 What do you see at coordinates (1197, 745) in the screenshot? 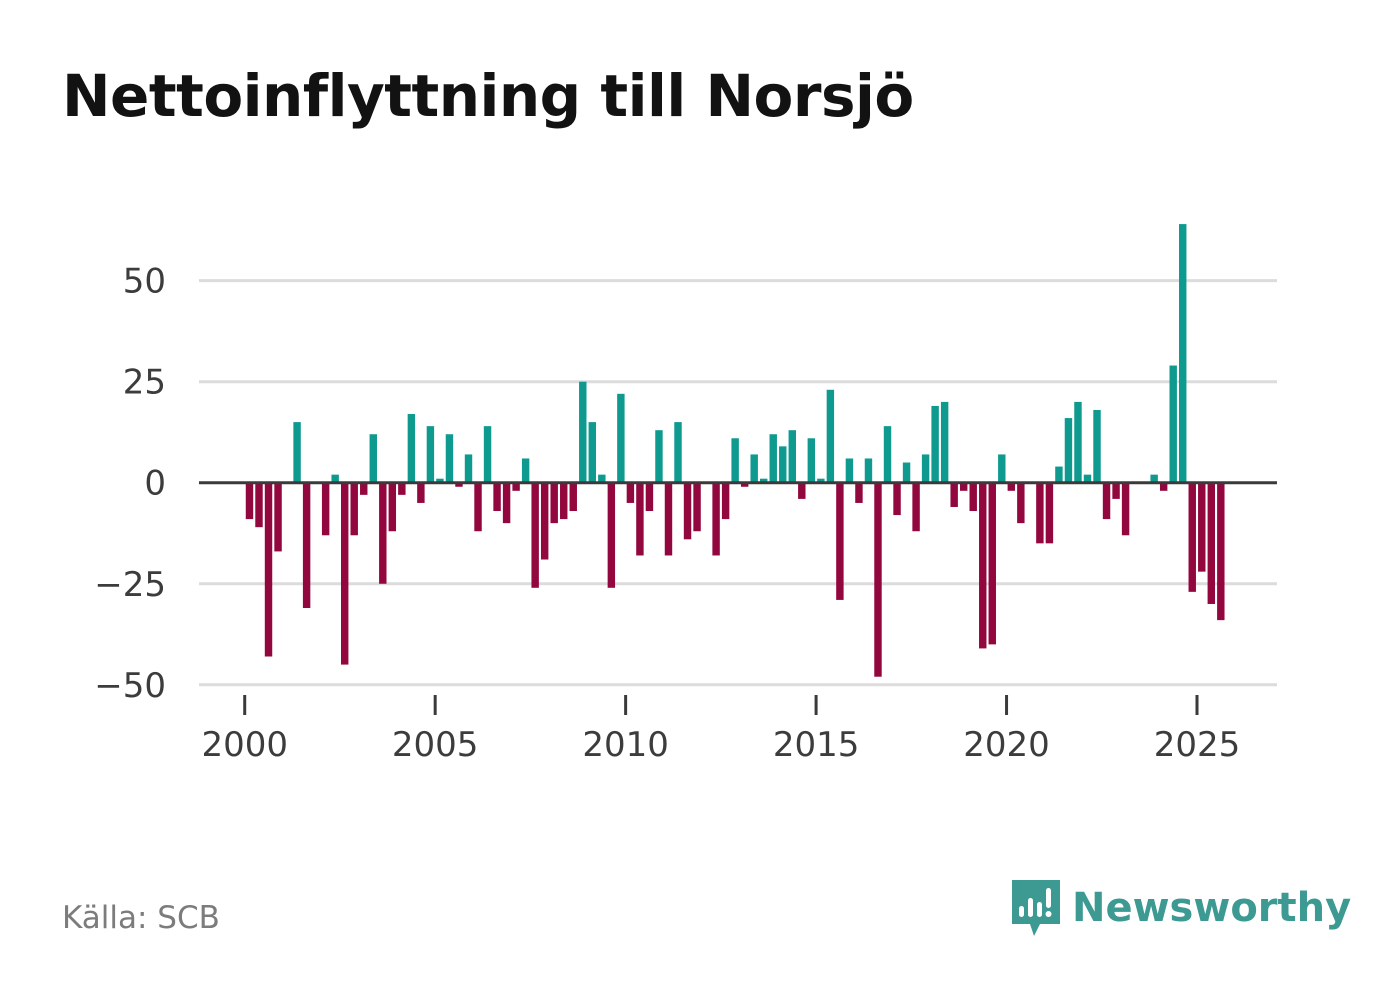
I see `x-tick-label: 2025` at bounding box center [1197, 745].